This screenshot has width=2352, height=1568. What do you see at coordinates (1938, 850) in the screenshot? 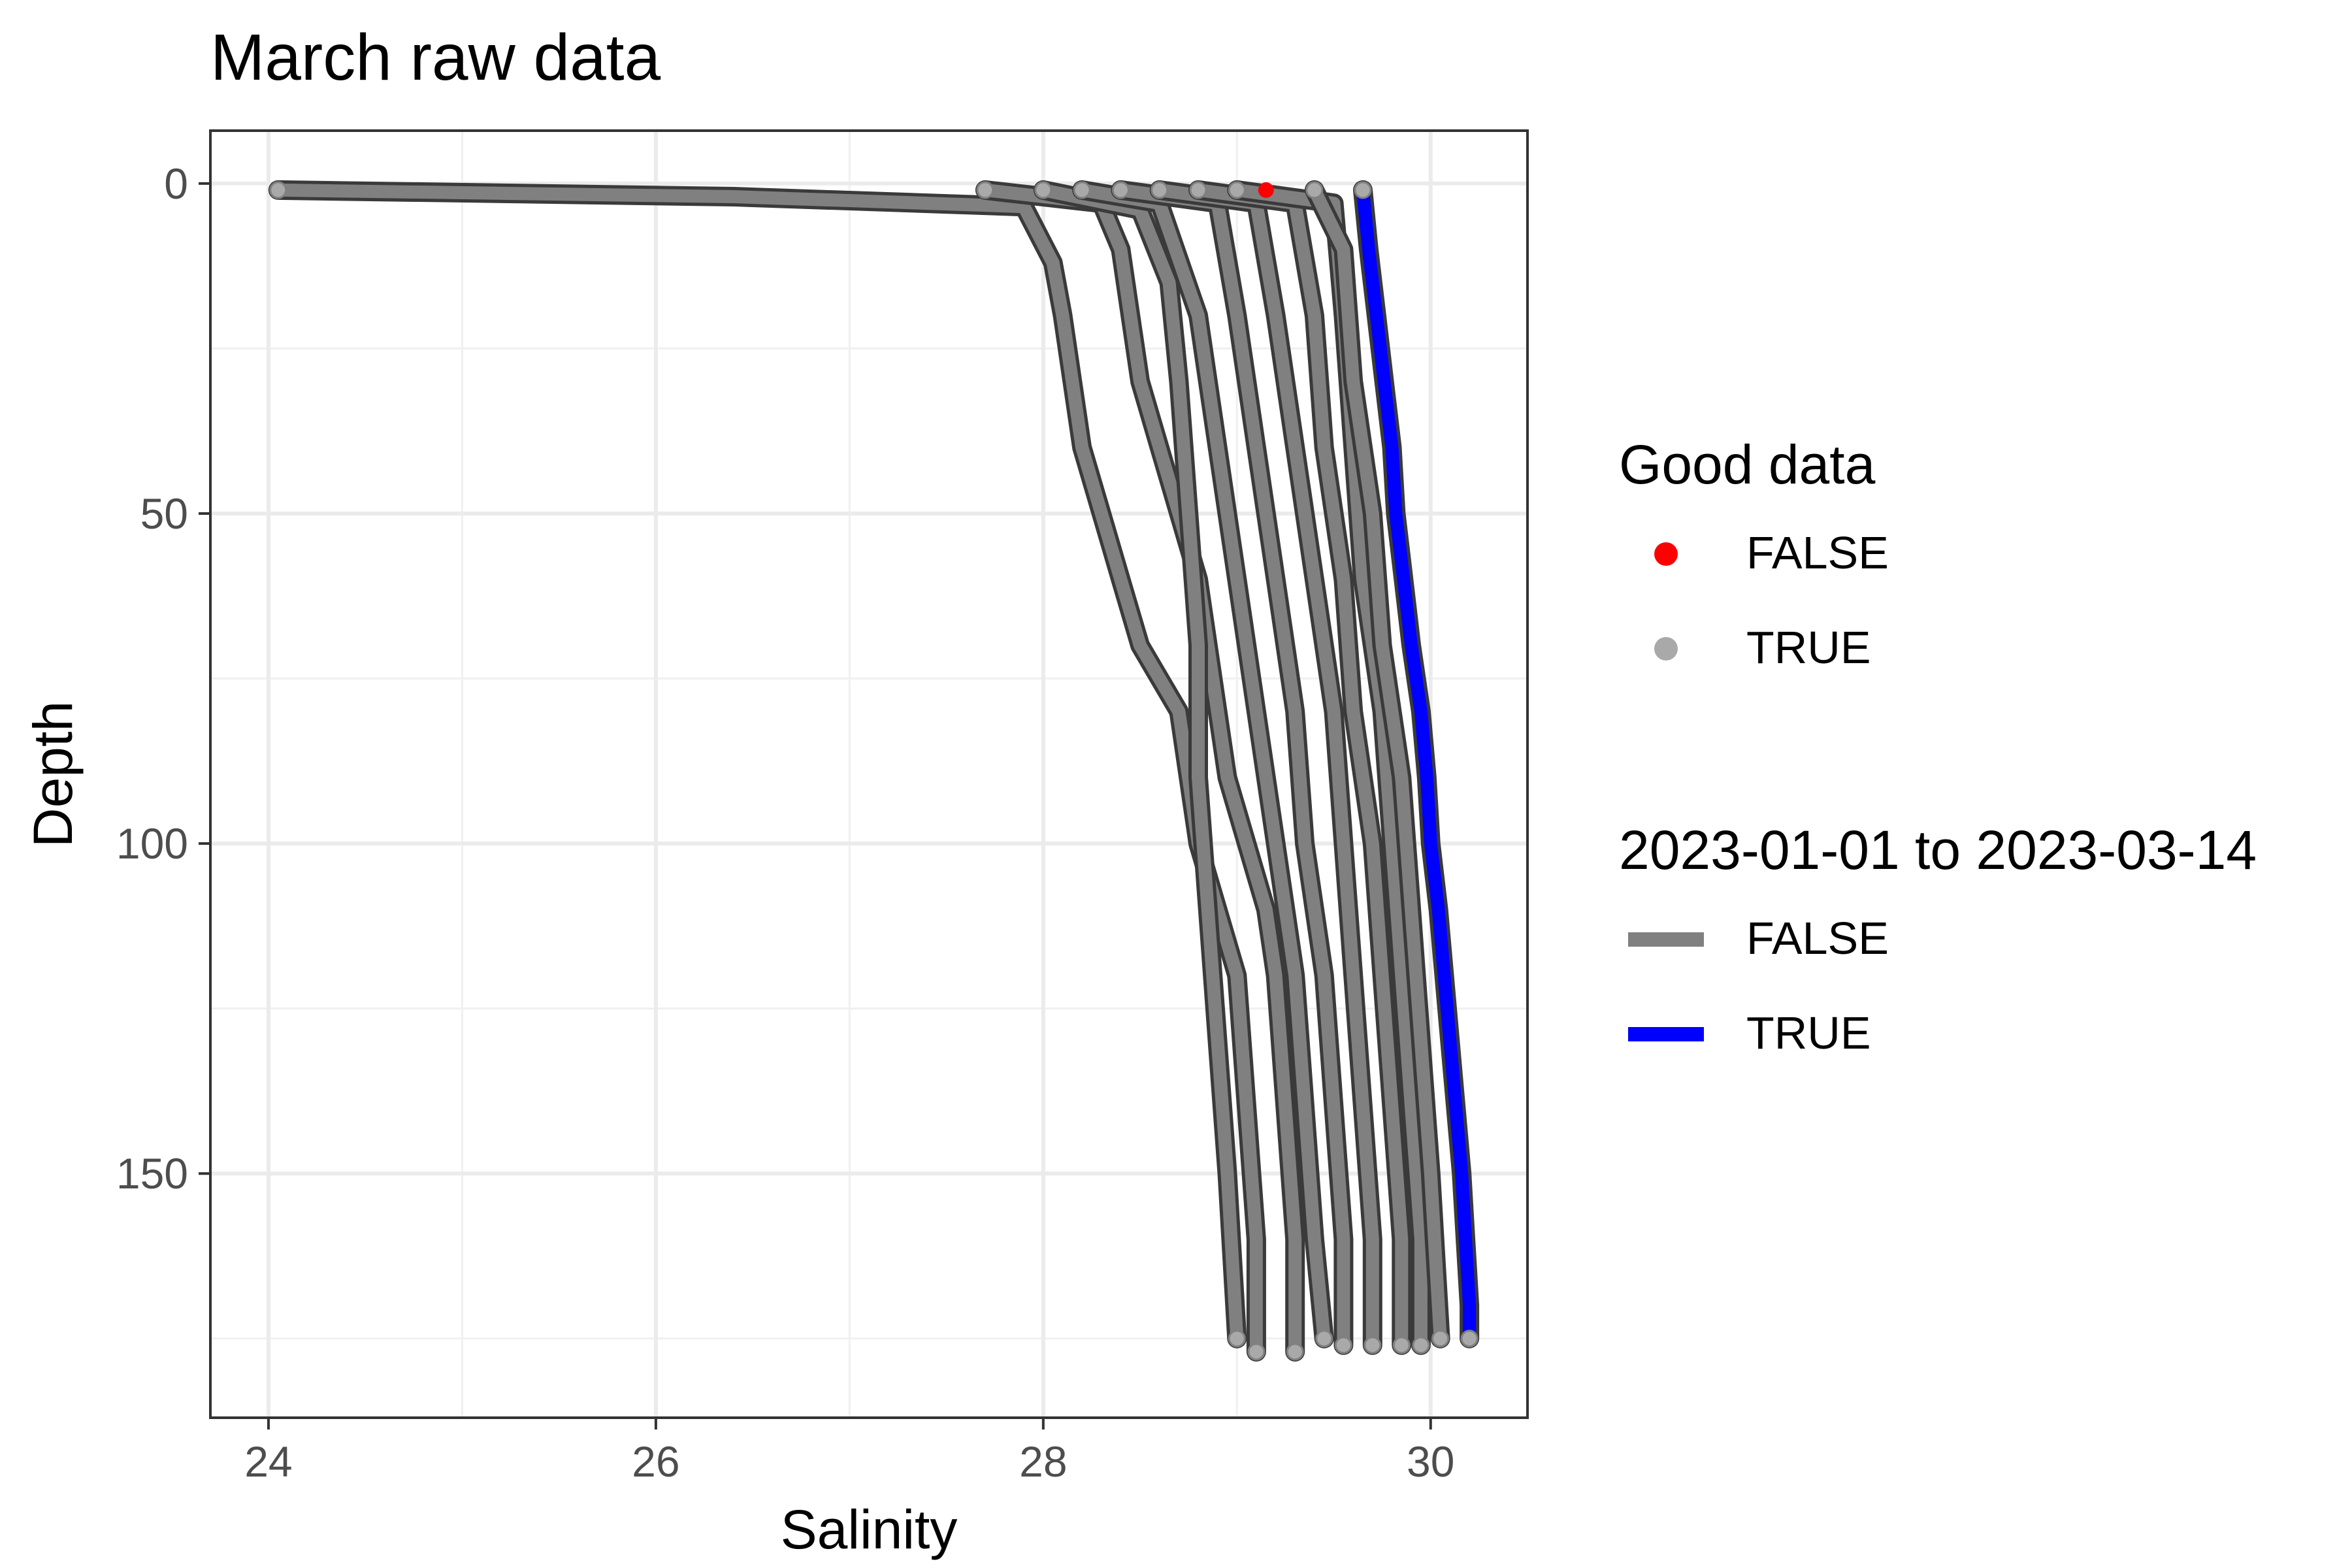
I see `legend-title-1: 2023-01-01 to 2023-03-14` at bounding box center [1938, 850].